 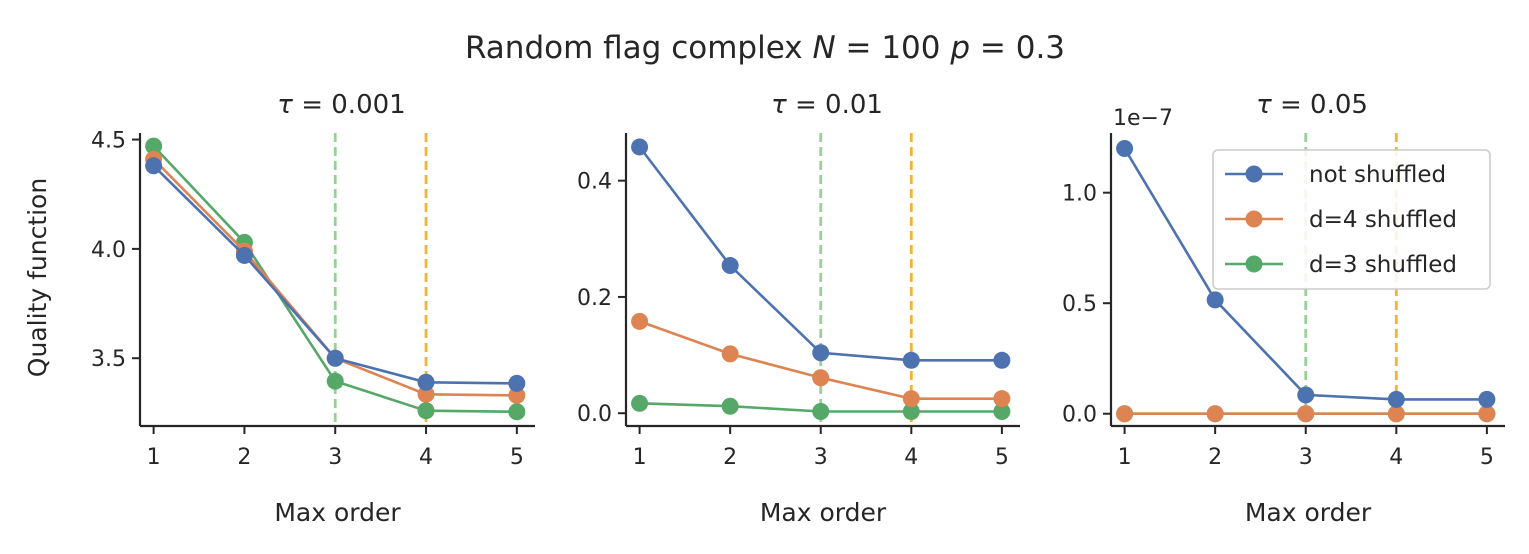 I want to click on legend-label: d=3 shuffled, so click(x=1383, y=265).